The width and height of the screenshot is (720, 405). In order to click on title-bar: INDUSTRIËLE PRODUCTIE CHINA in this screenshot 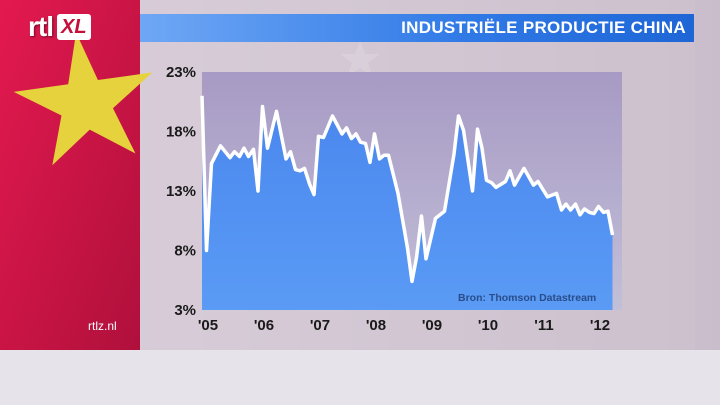, I will do `click(417, 28)`.